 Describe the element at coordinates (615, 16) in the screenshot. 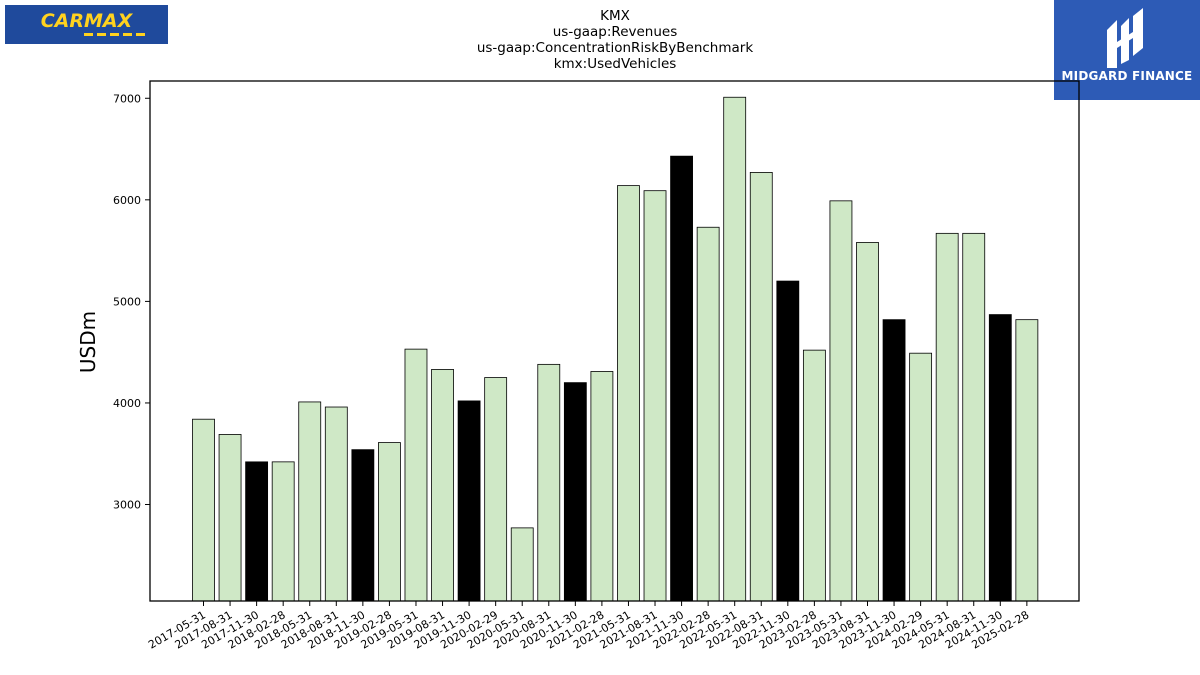

I see `chart-title-line: KMX` at that location.